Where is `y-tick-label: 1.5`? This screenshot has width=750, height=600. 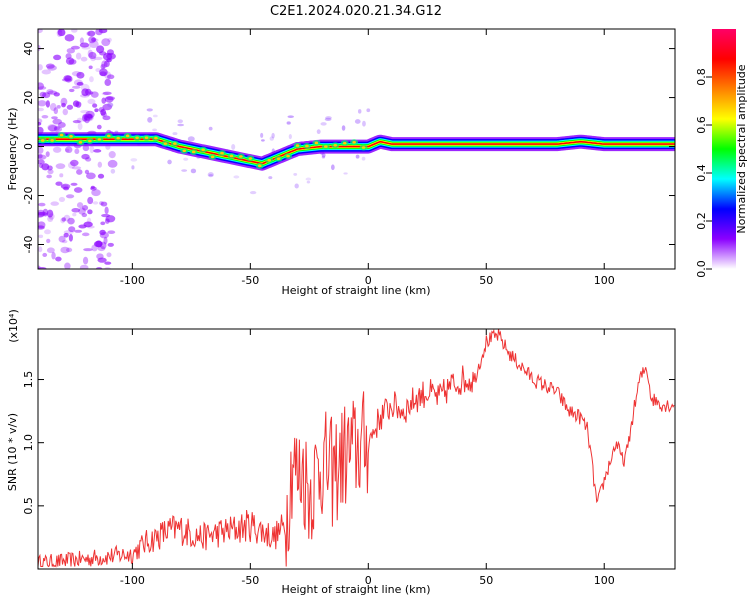
y-tick-label: 1.5 is located at coordinates (28, 380).